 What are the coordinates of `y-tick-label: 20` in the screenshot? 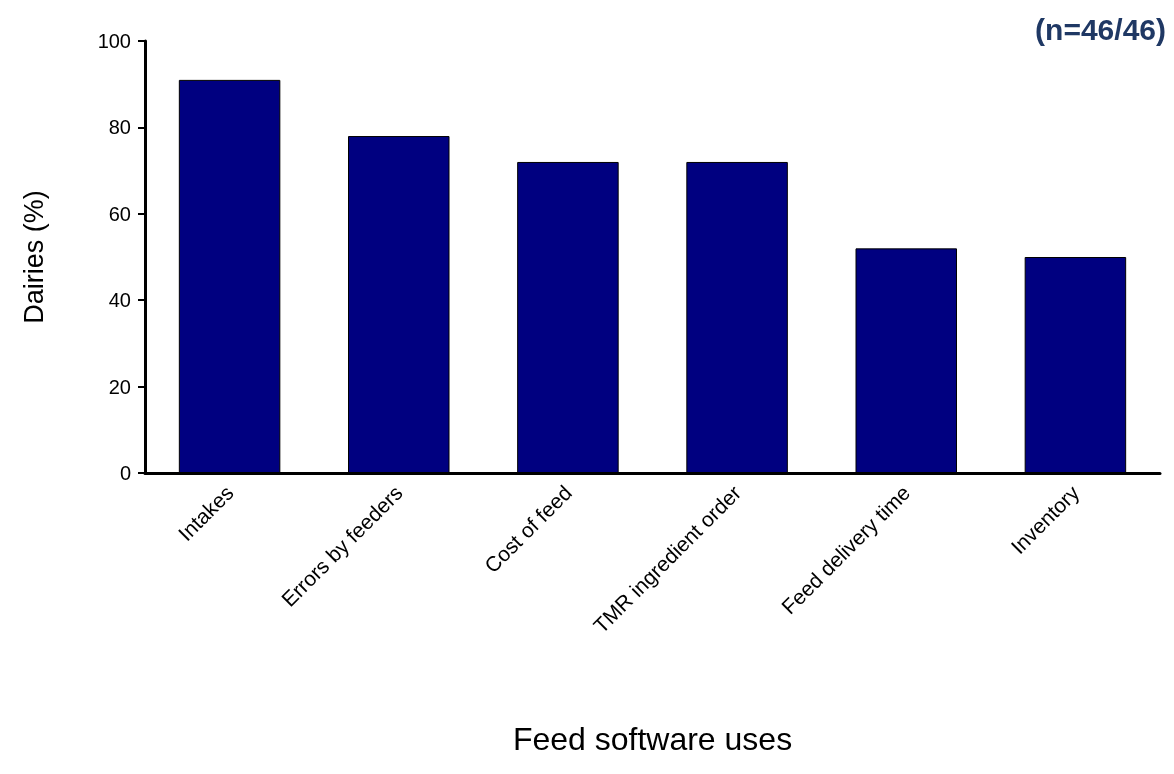 It's located at (119, 386).